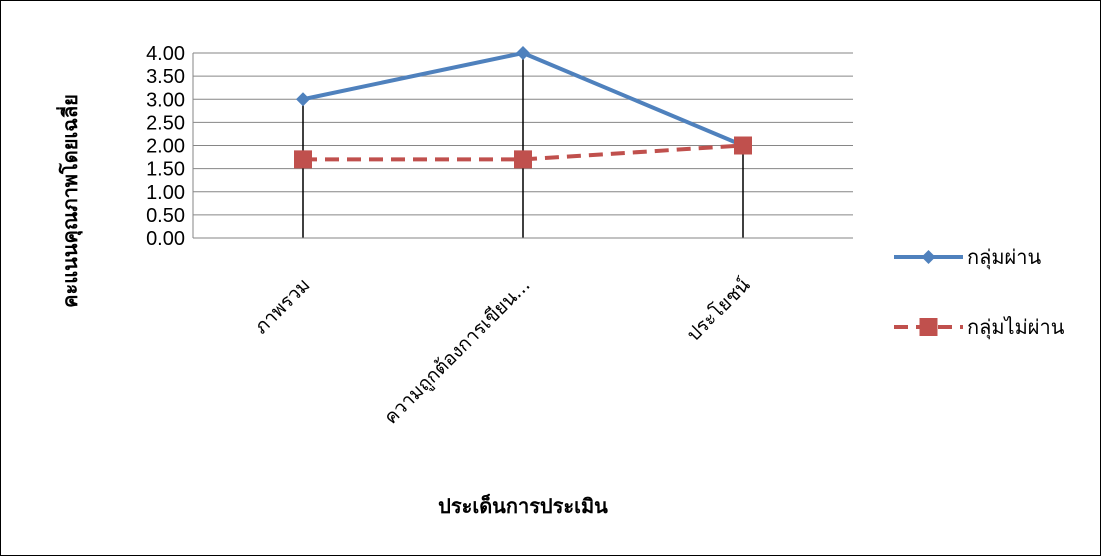 The image size is (1101, 557). I want to click on y-axis-title: คะแนนคุณภาพโดยเฉลี่ย, so click(69, 201).